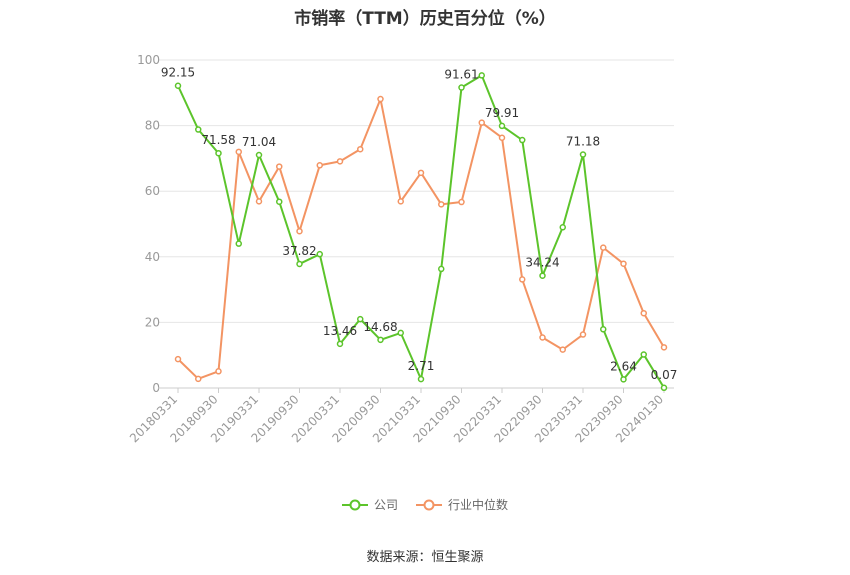 Image resolution: width=850 pixels, height=575 pixels. I want to click on legend-item-industry-median: 行业中位数, so click(462, 504).